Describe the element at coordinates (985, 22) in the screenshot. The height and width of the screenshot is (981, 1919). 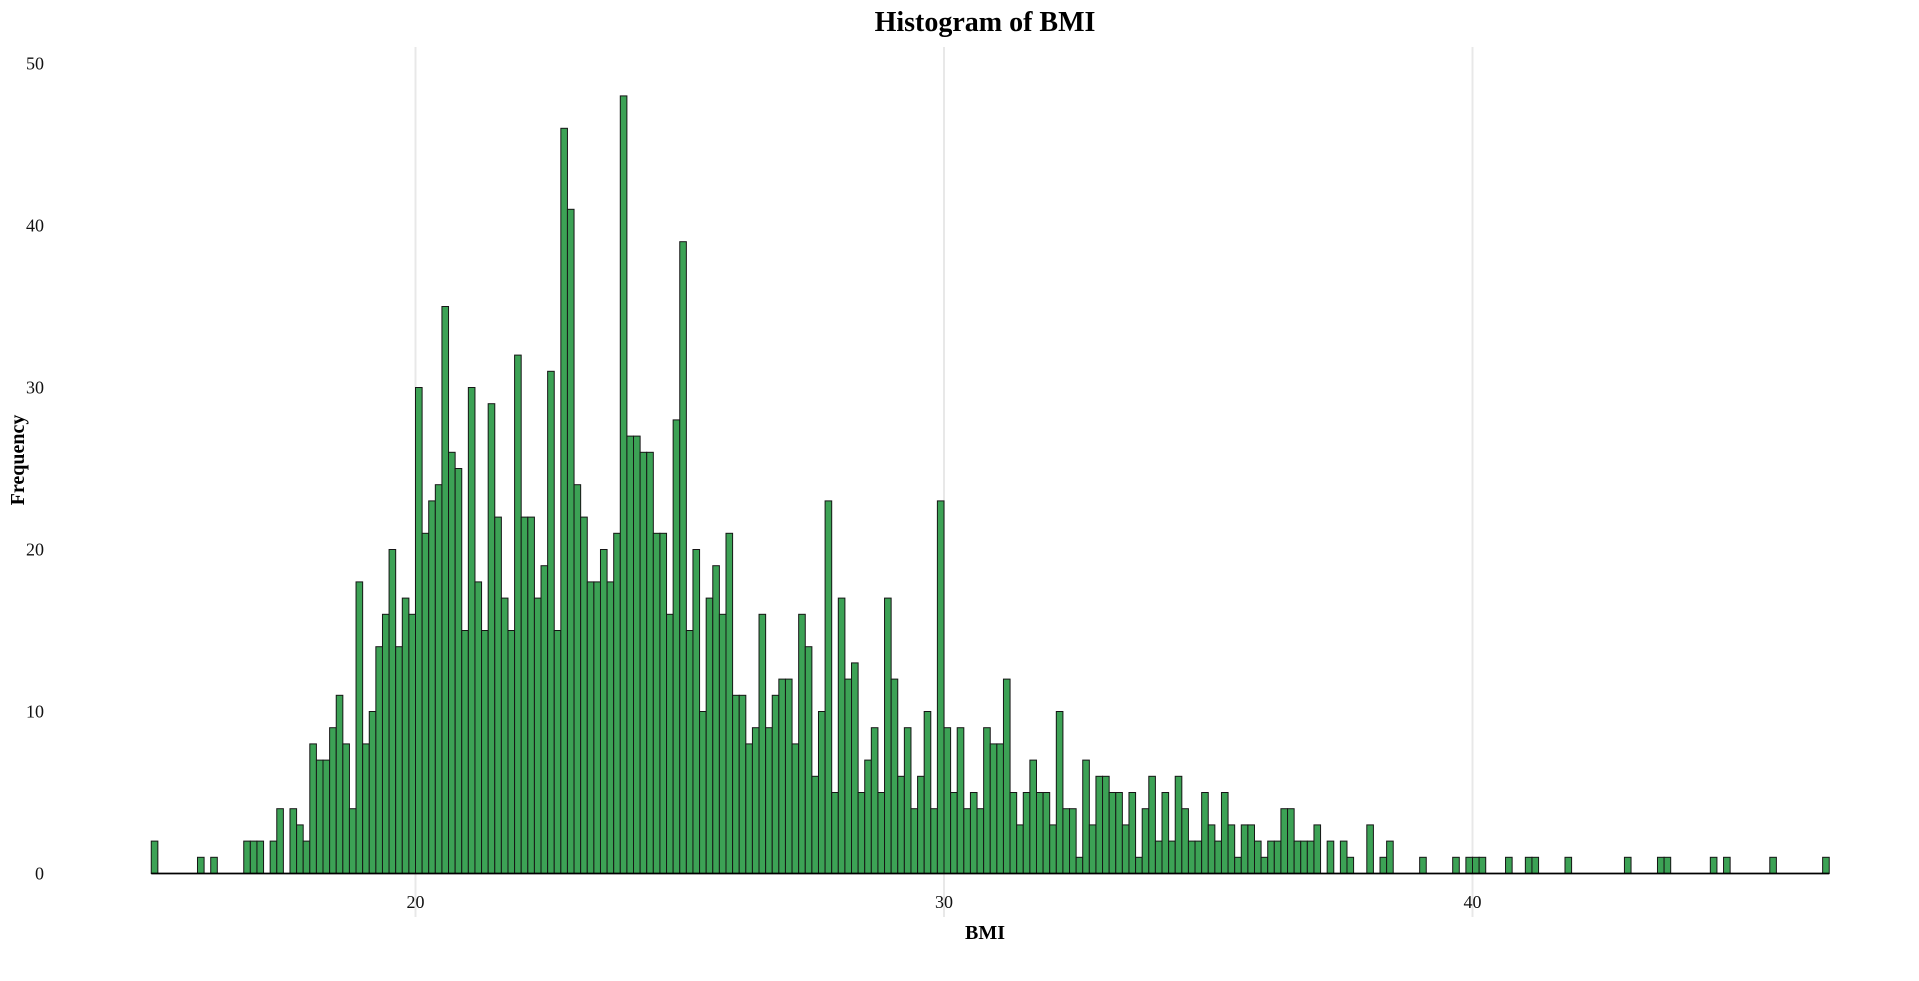
I see `chart-title: Histogram of BMI` at that location.